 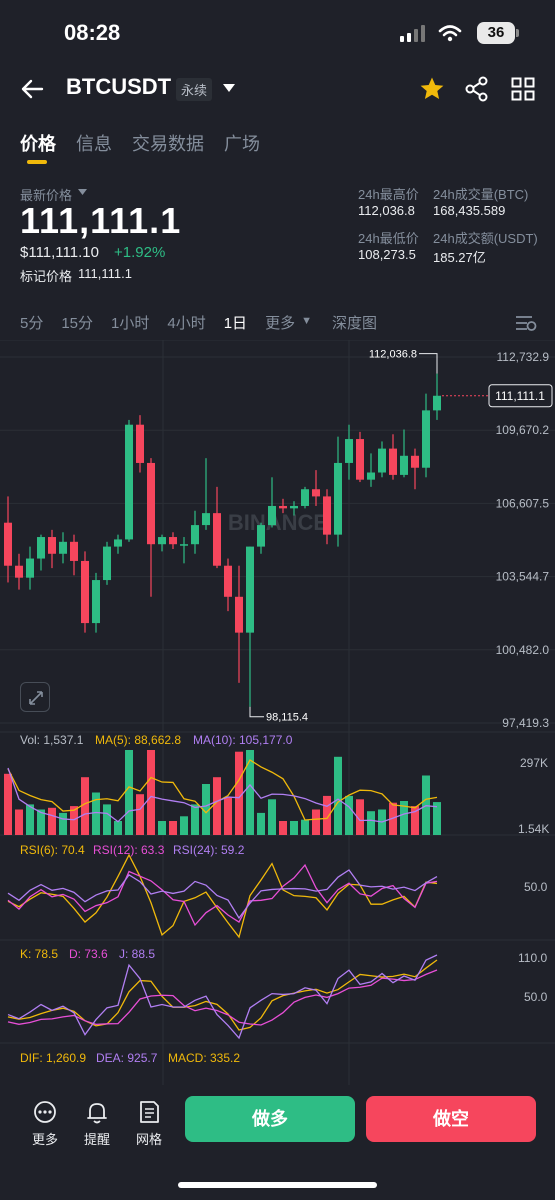 What do you see at coordinates (222, 896) in the screenshot?
I see `rsi6-line` at bounding box center [222, 896].